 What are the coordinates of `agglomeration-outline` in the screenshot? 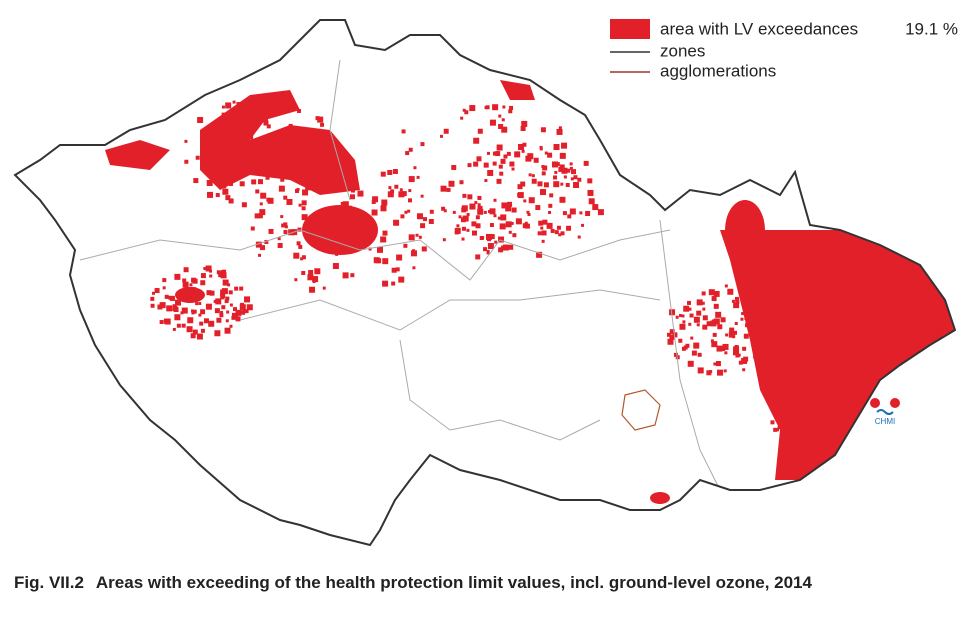 It's located at (641, 410).